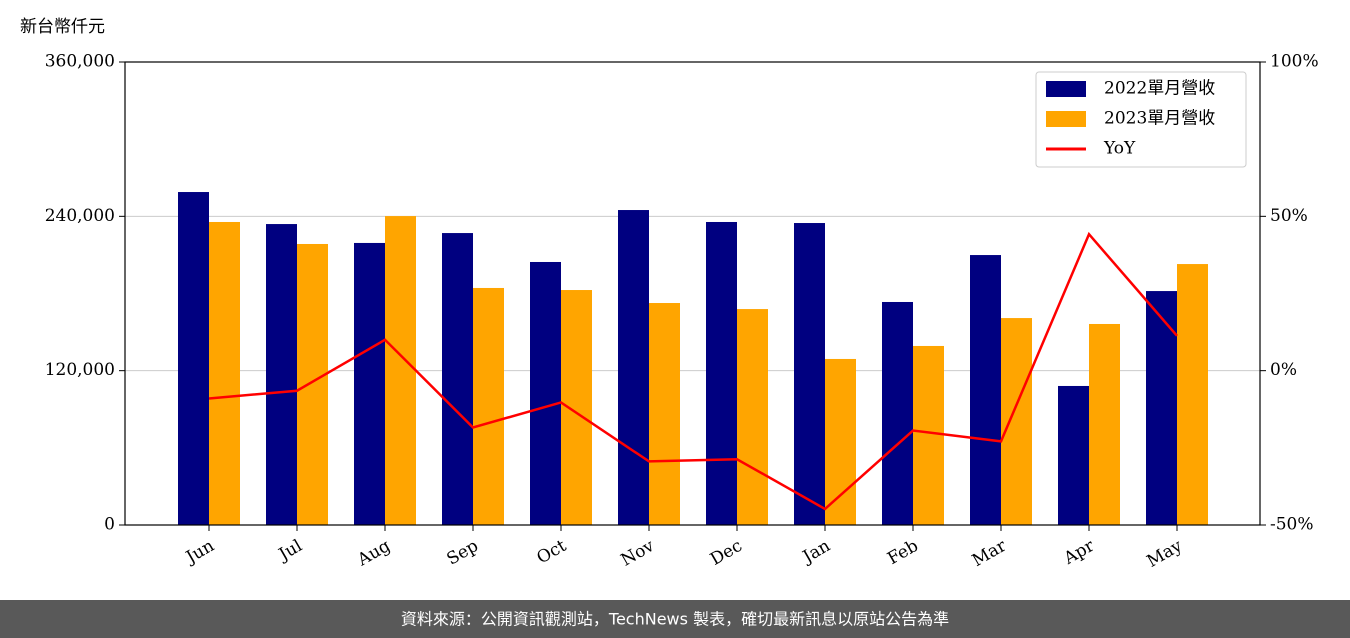  I want to click on legend-label: 2022單月營收, so click(1159, 89).